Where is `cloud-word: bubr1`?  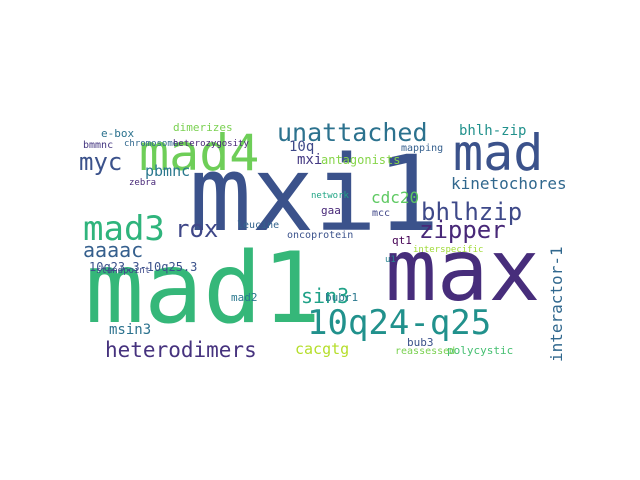
cloud-word: bubr1 is located at coordinates (342, 297).